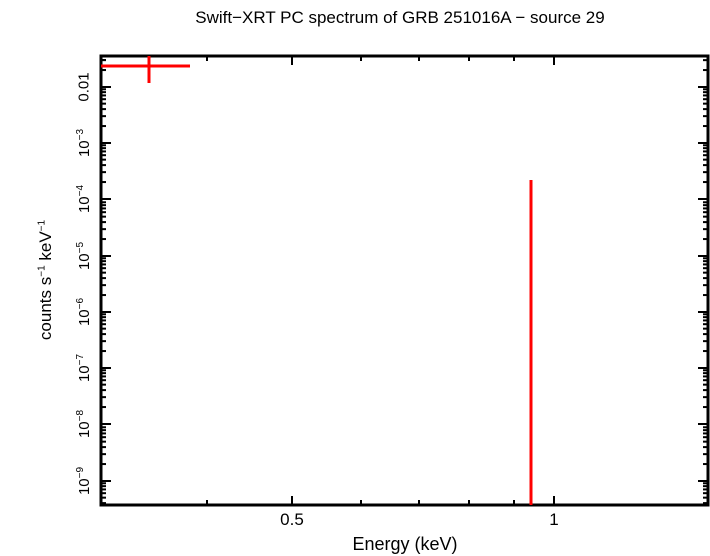 This screenshot has width=710, height=556. What do you see at coordinates (84, 143) in the screenshot?
I see `ytick-label-1e-3: 10−3` at bounding box center [84, 143].